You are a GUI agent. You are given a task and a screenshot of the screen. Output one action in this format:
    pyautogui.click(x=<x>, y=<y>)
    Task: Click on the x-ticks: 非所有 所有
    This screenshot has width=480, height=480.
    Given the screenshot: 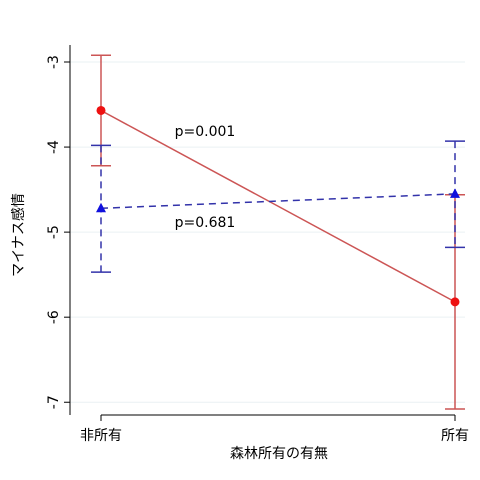 What is the action you would take?
    pyautogui.click(x=274, y=429)
    